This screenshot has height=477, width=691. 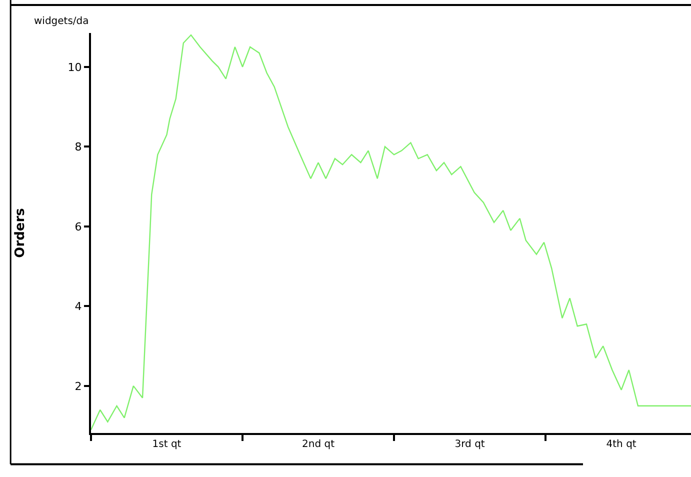 I want to click on y-tick-label: 6, so click(x=78, y=227).